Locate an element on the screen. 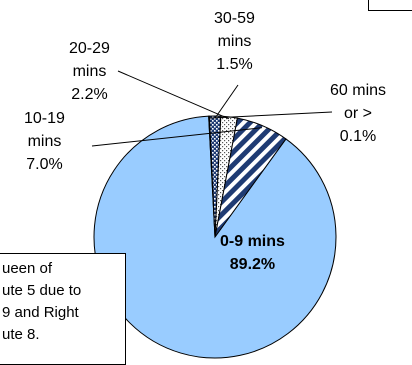 The height and width of the screenshot is (365, 412). note-line: ute 8. is located at coordinates (21, 334).